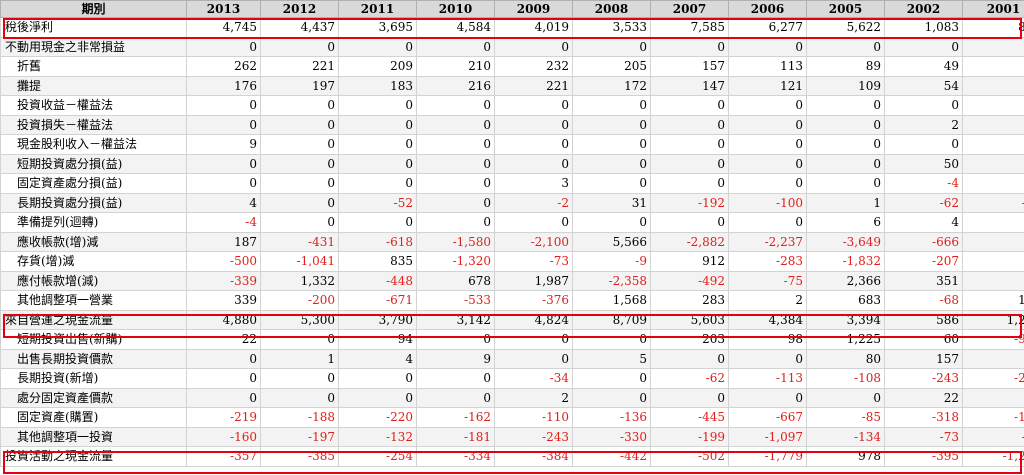  Describe the element at coordinates (93, 85) in the screenshot. I see `row-label: 攤提` at that location.